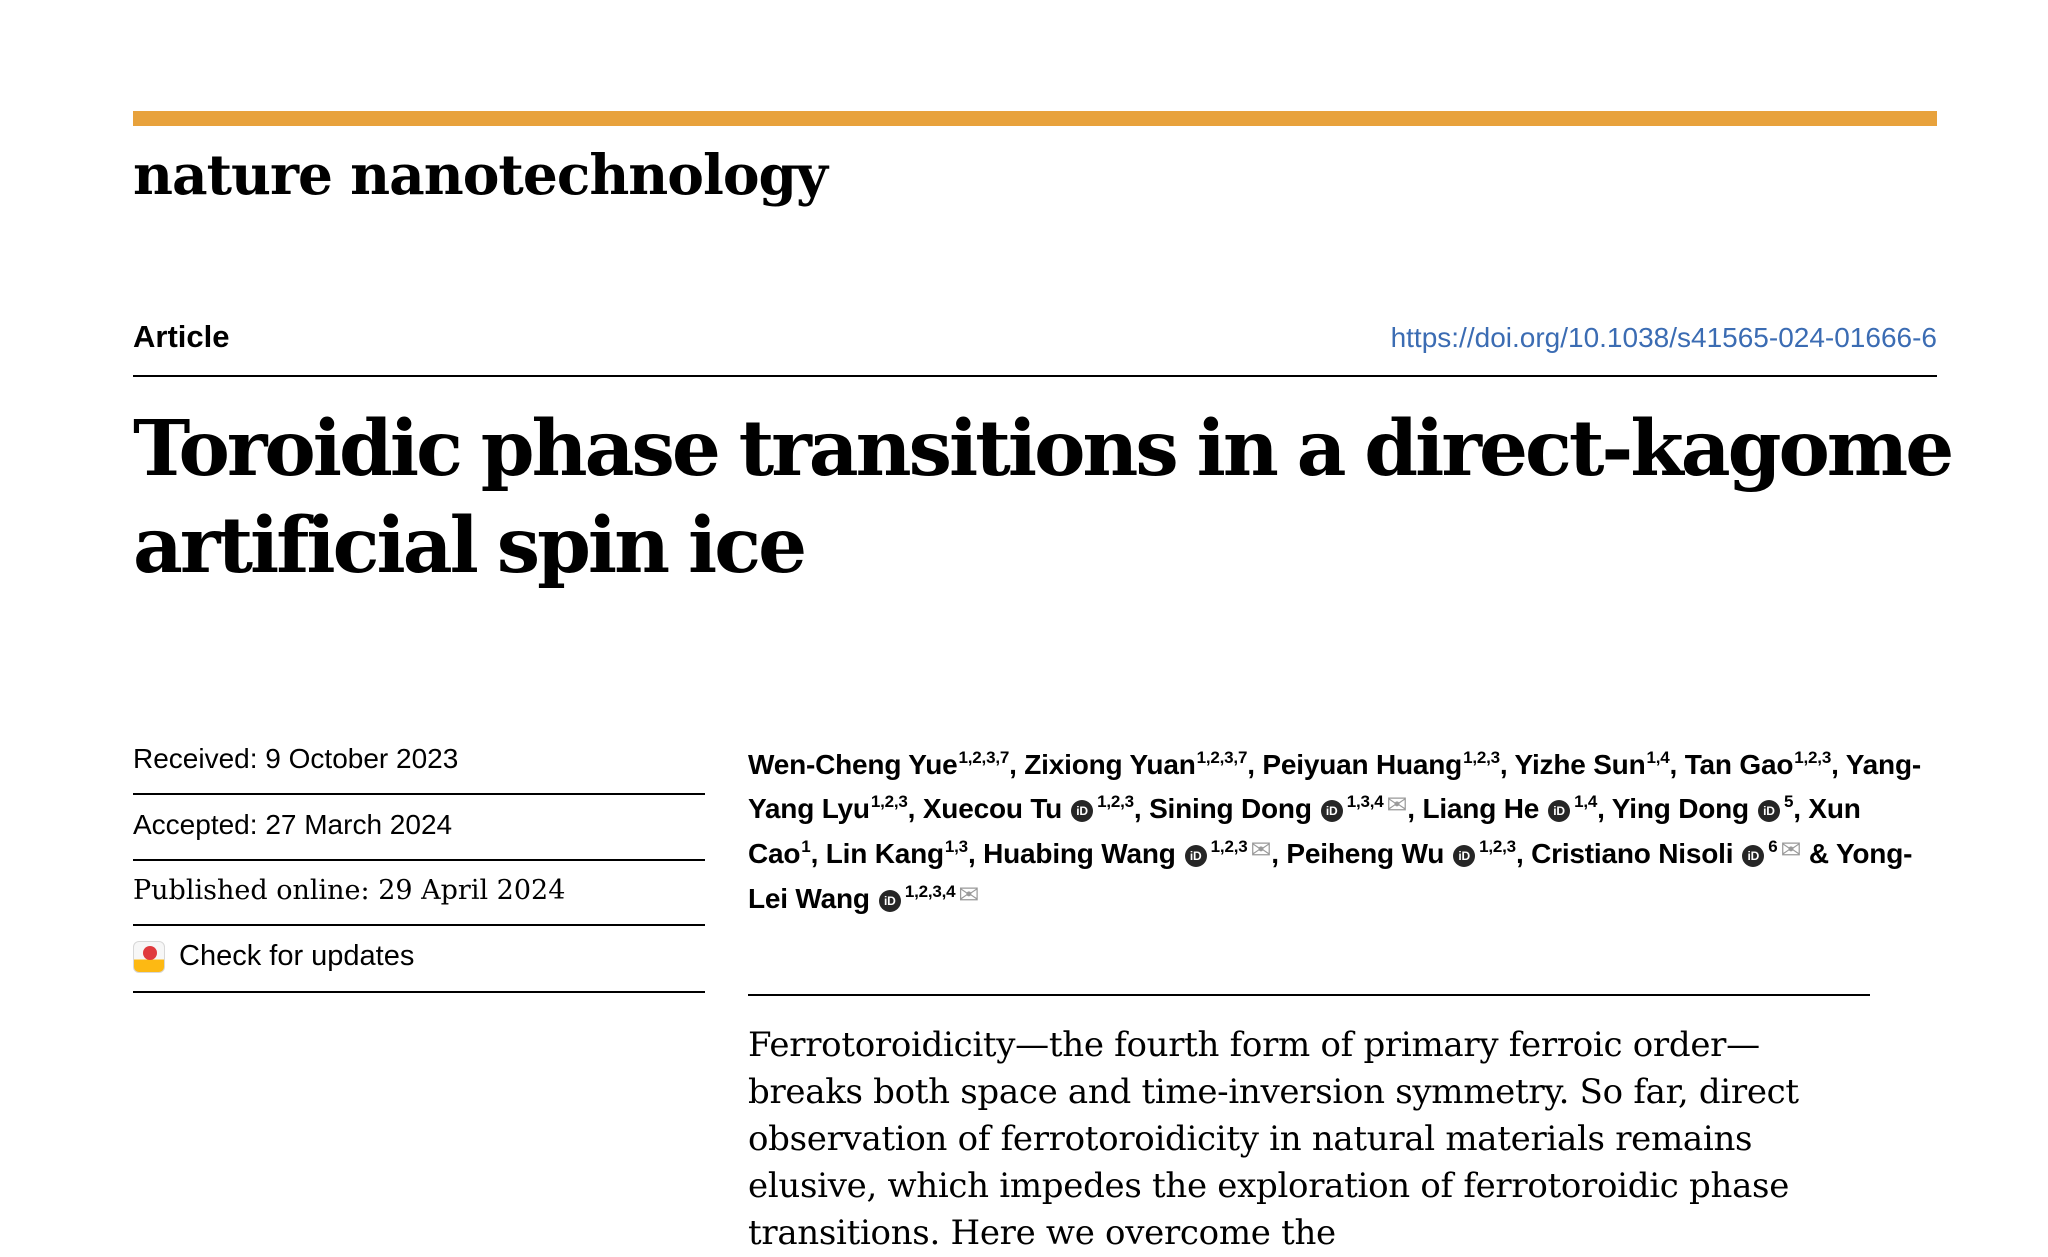  I want to click on published-date: 29 April 2024, so click(472, 891).